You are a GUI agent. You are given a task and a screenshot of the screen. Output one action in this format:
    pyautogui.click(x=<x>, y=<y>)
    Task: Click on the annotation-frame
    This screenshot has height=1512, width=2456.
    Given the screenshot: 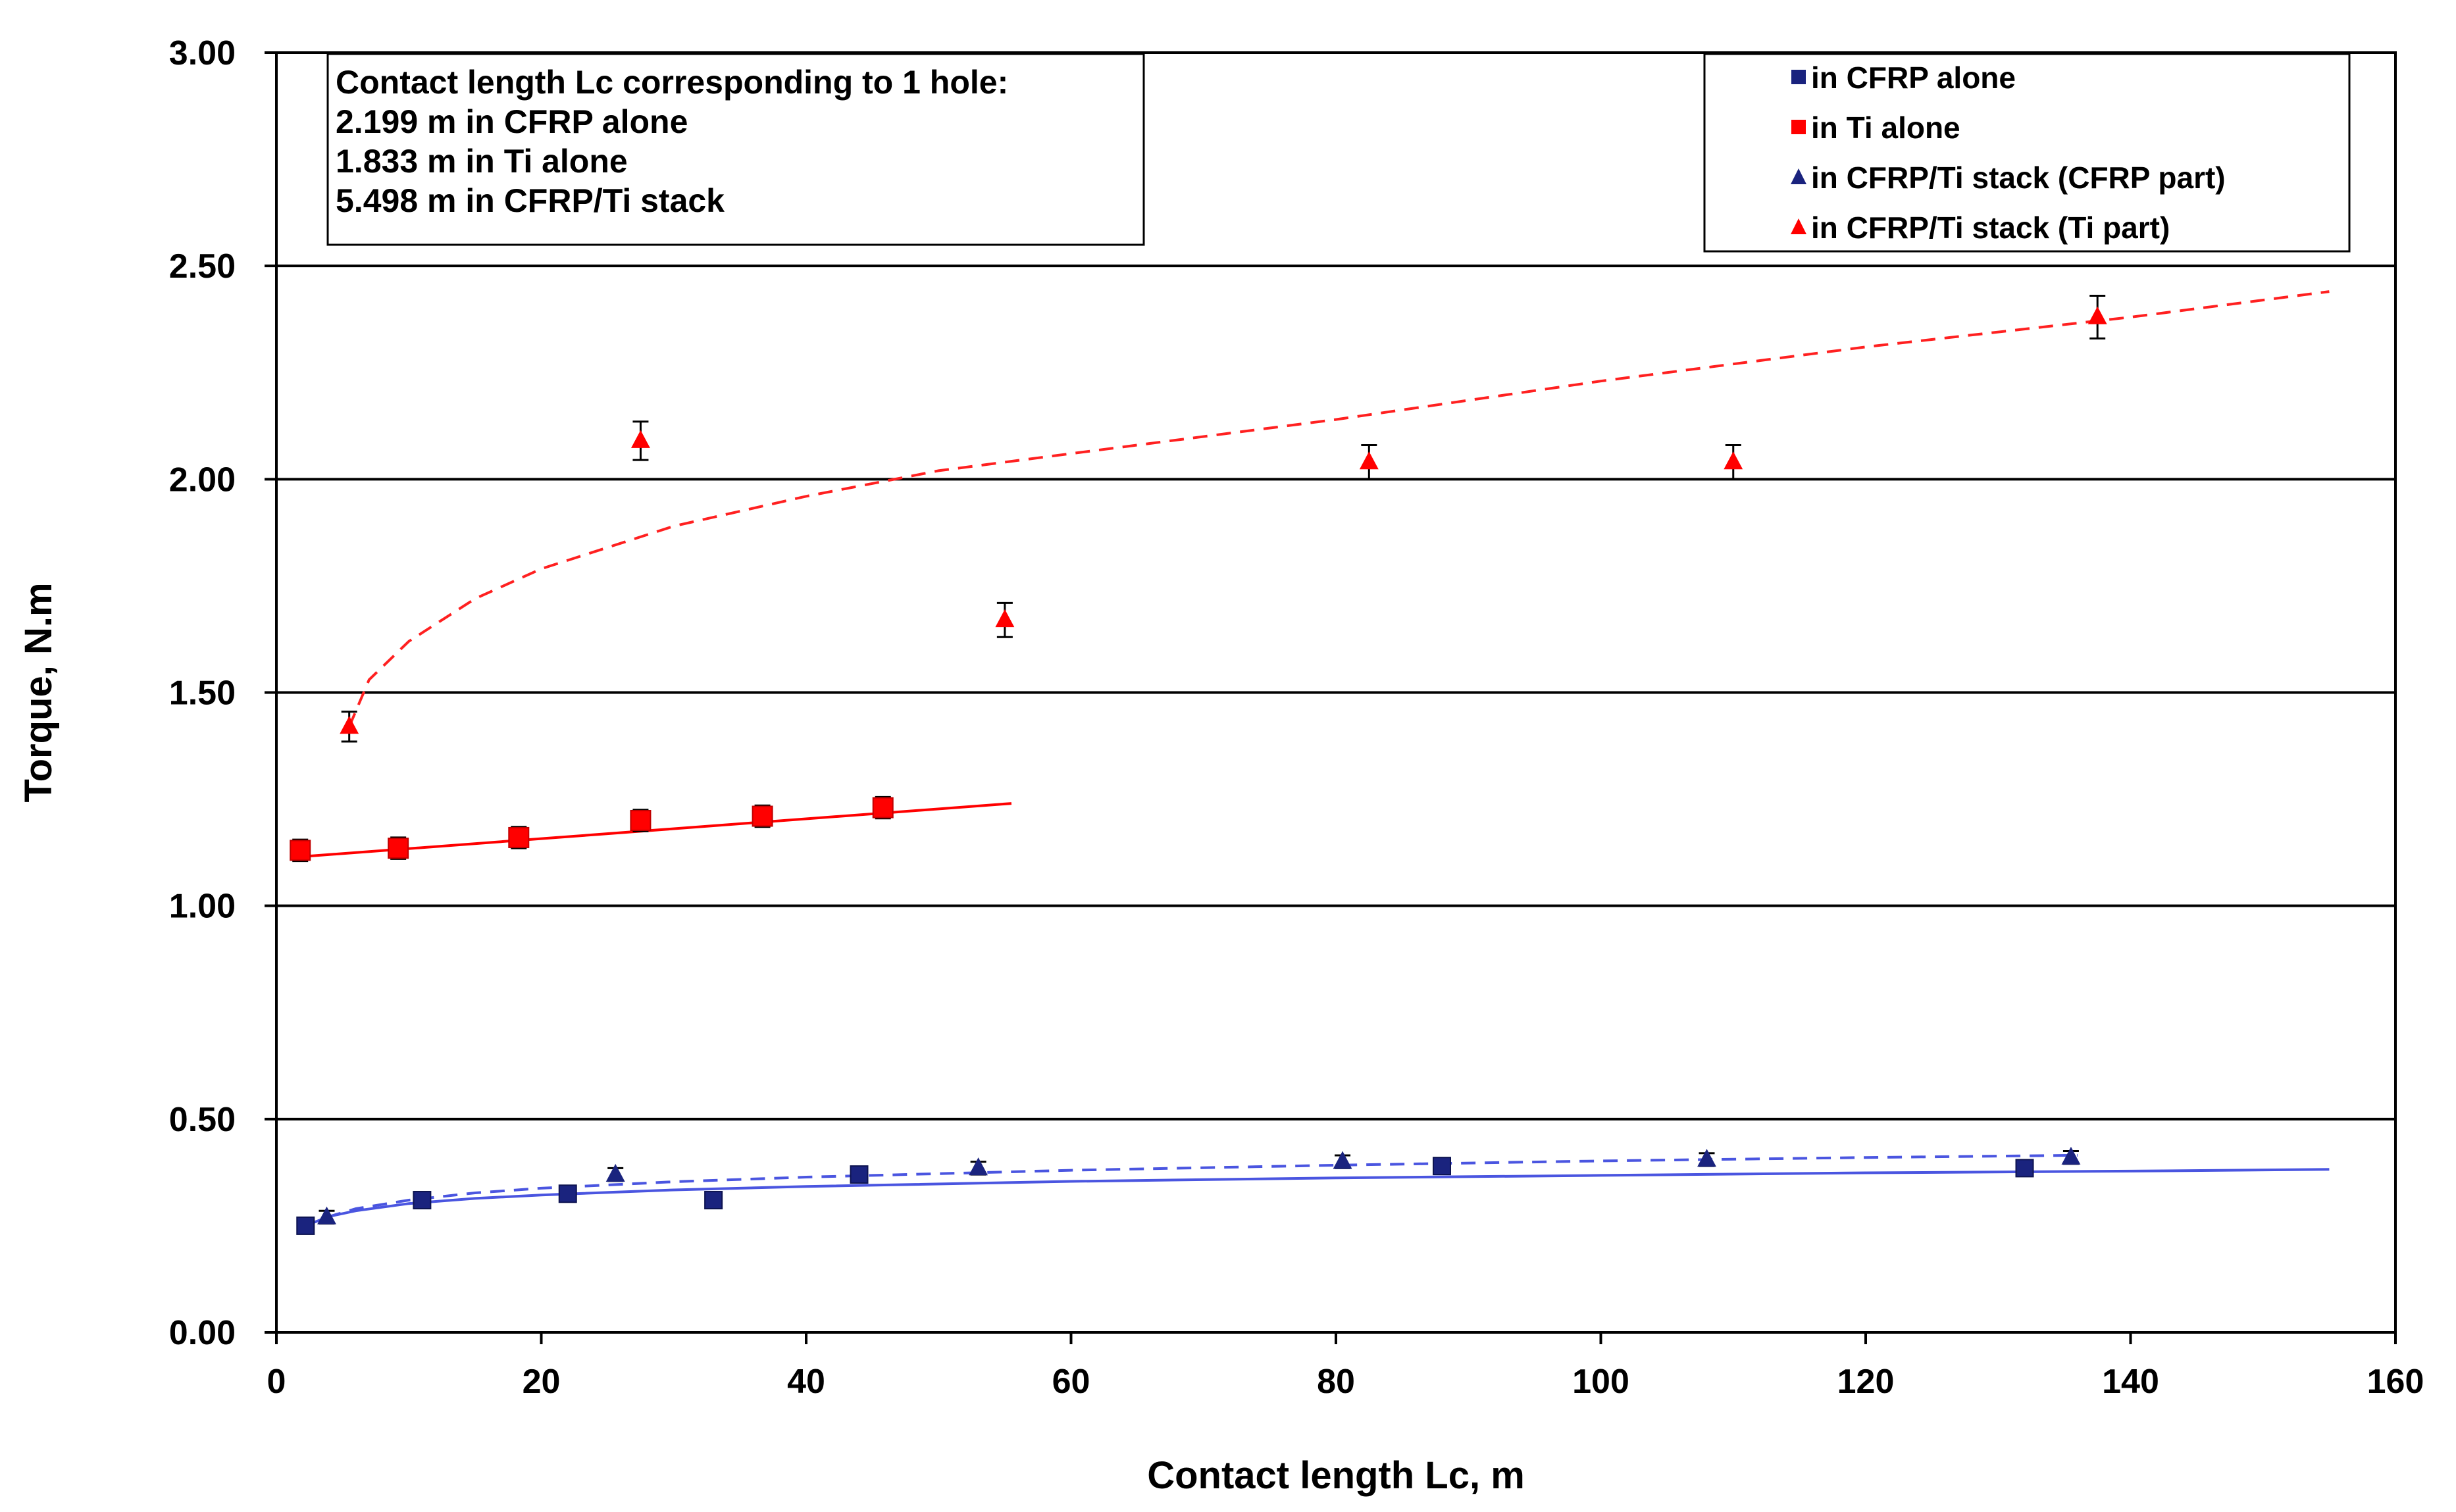 What is the action you would take?
    pyautogui.click(x=735, y=149)
    